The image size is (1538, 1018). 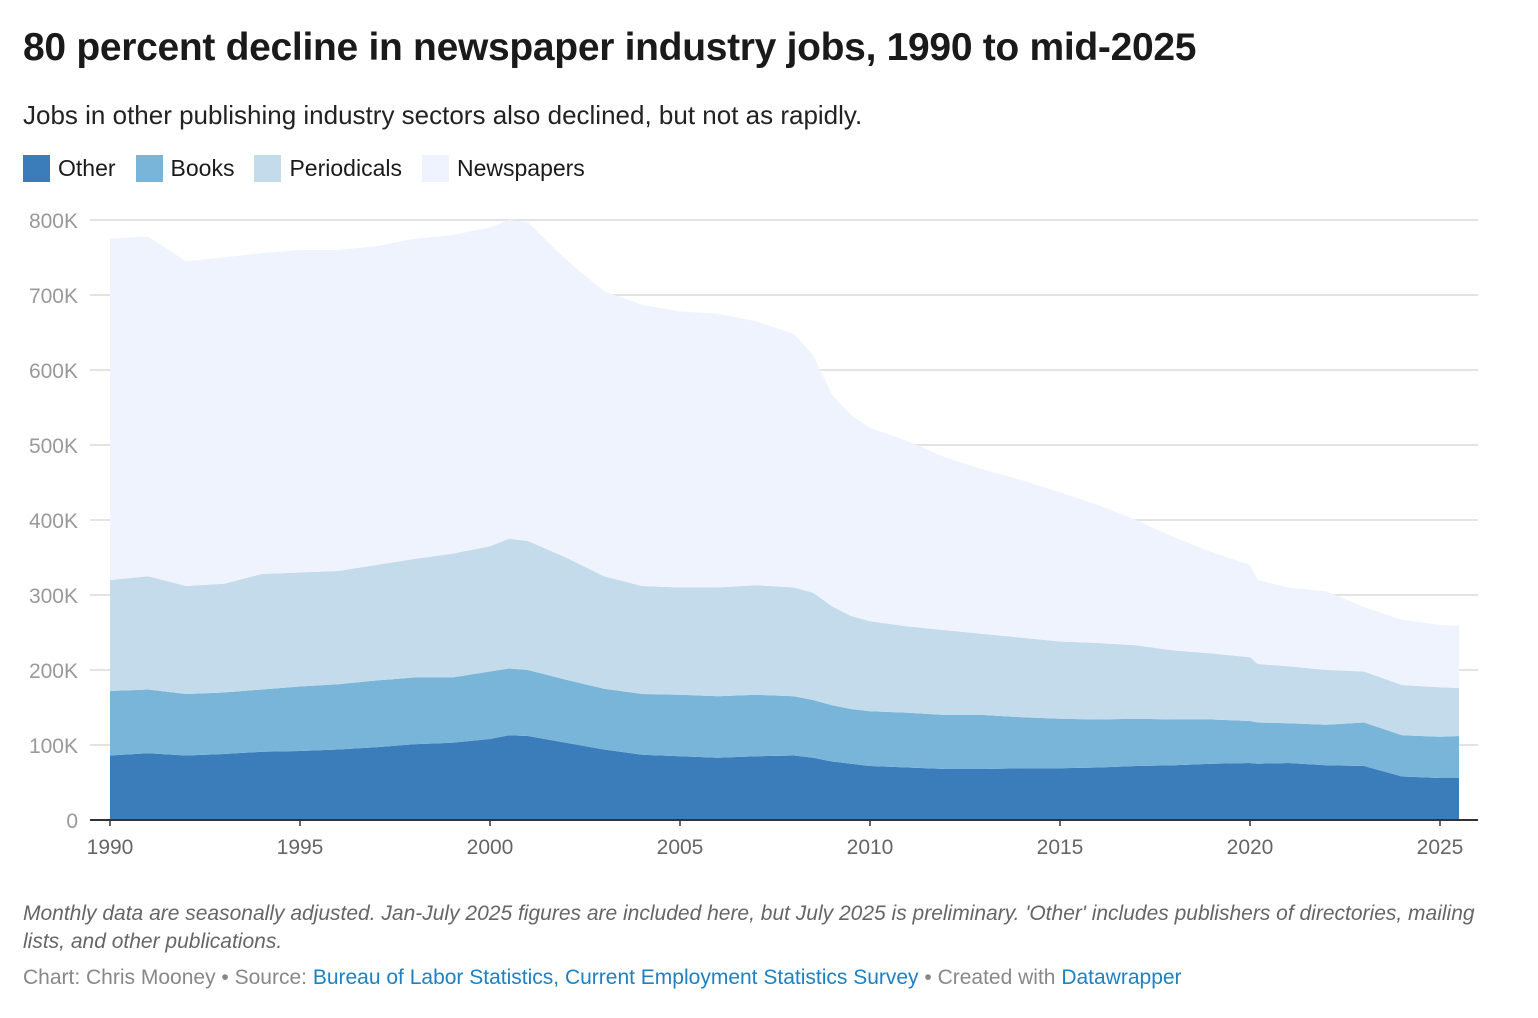 What do you see at coordinates (264, 977) in the screenshot?
I see `separator: • Source:` at bounding box center [264, 977].